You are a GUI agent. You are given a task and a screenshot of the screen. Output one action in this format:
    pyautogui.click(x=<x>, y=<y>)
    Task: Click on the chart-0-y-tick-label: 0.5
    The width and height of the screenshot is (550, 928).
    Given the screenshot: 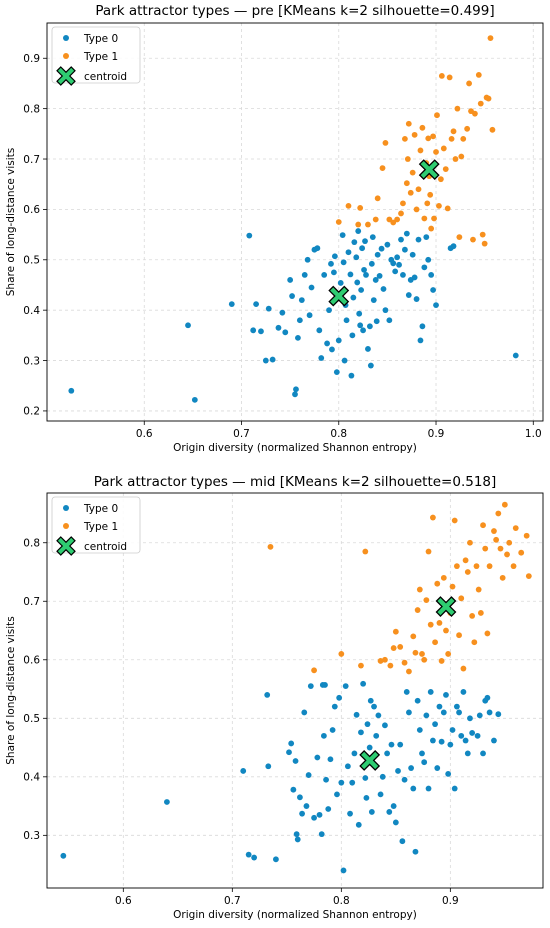 What is the action you would take?
    pyautogui.click(x=31, y=261)
    